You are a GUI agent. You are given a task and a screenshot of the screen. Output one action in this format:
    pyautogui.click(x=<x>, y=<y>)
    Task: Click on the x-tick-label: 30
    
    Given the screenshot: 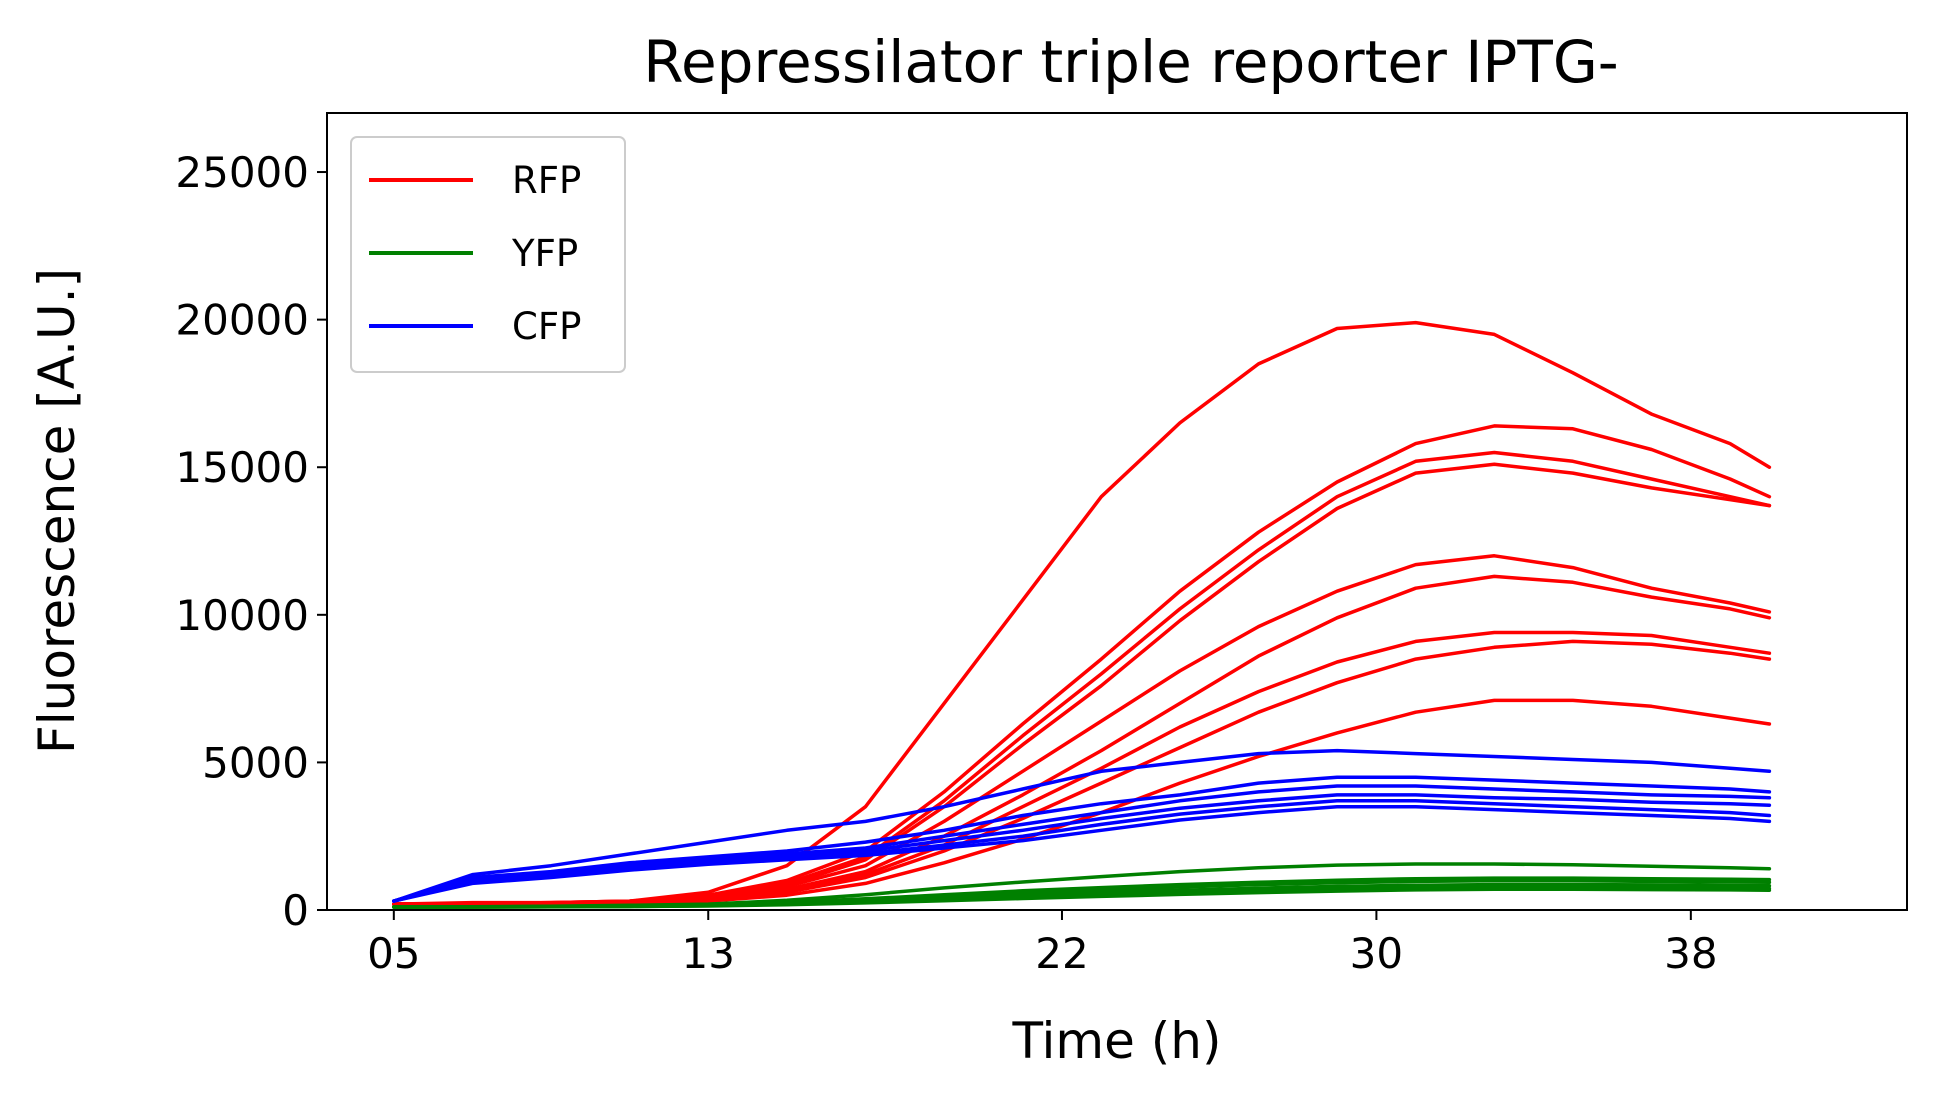 What is the action you would take?
    pyautogui.click(x=1376, y=953)
    